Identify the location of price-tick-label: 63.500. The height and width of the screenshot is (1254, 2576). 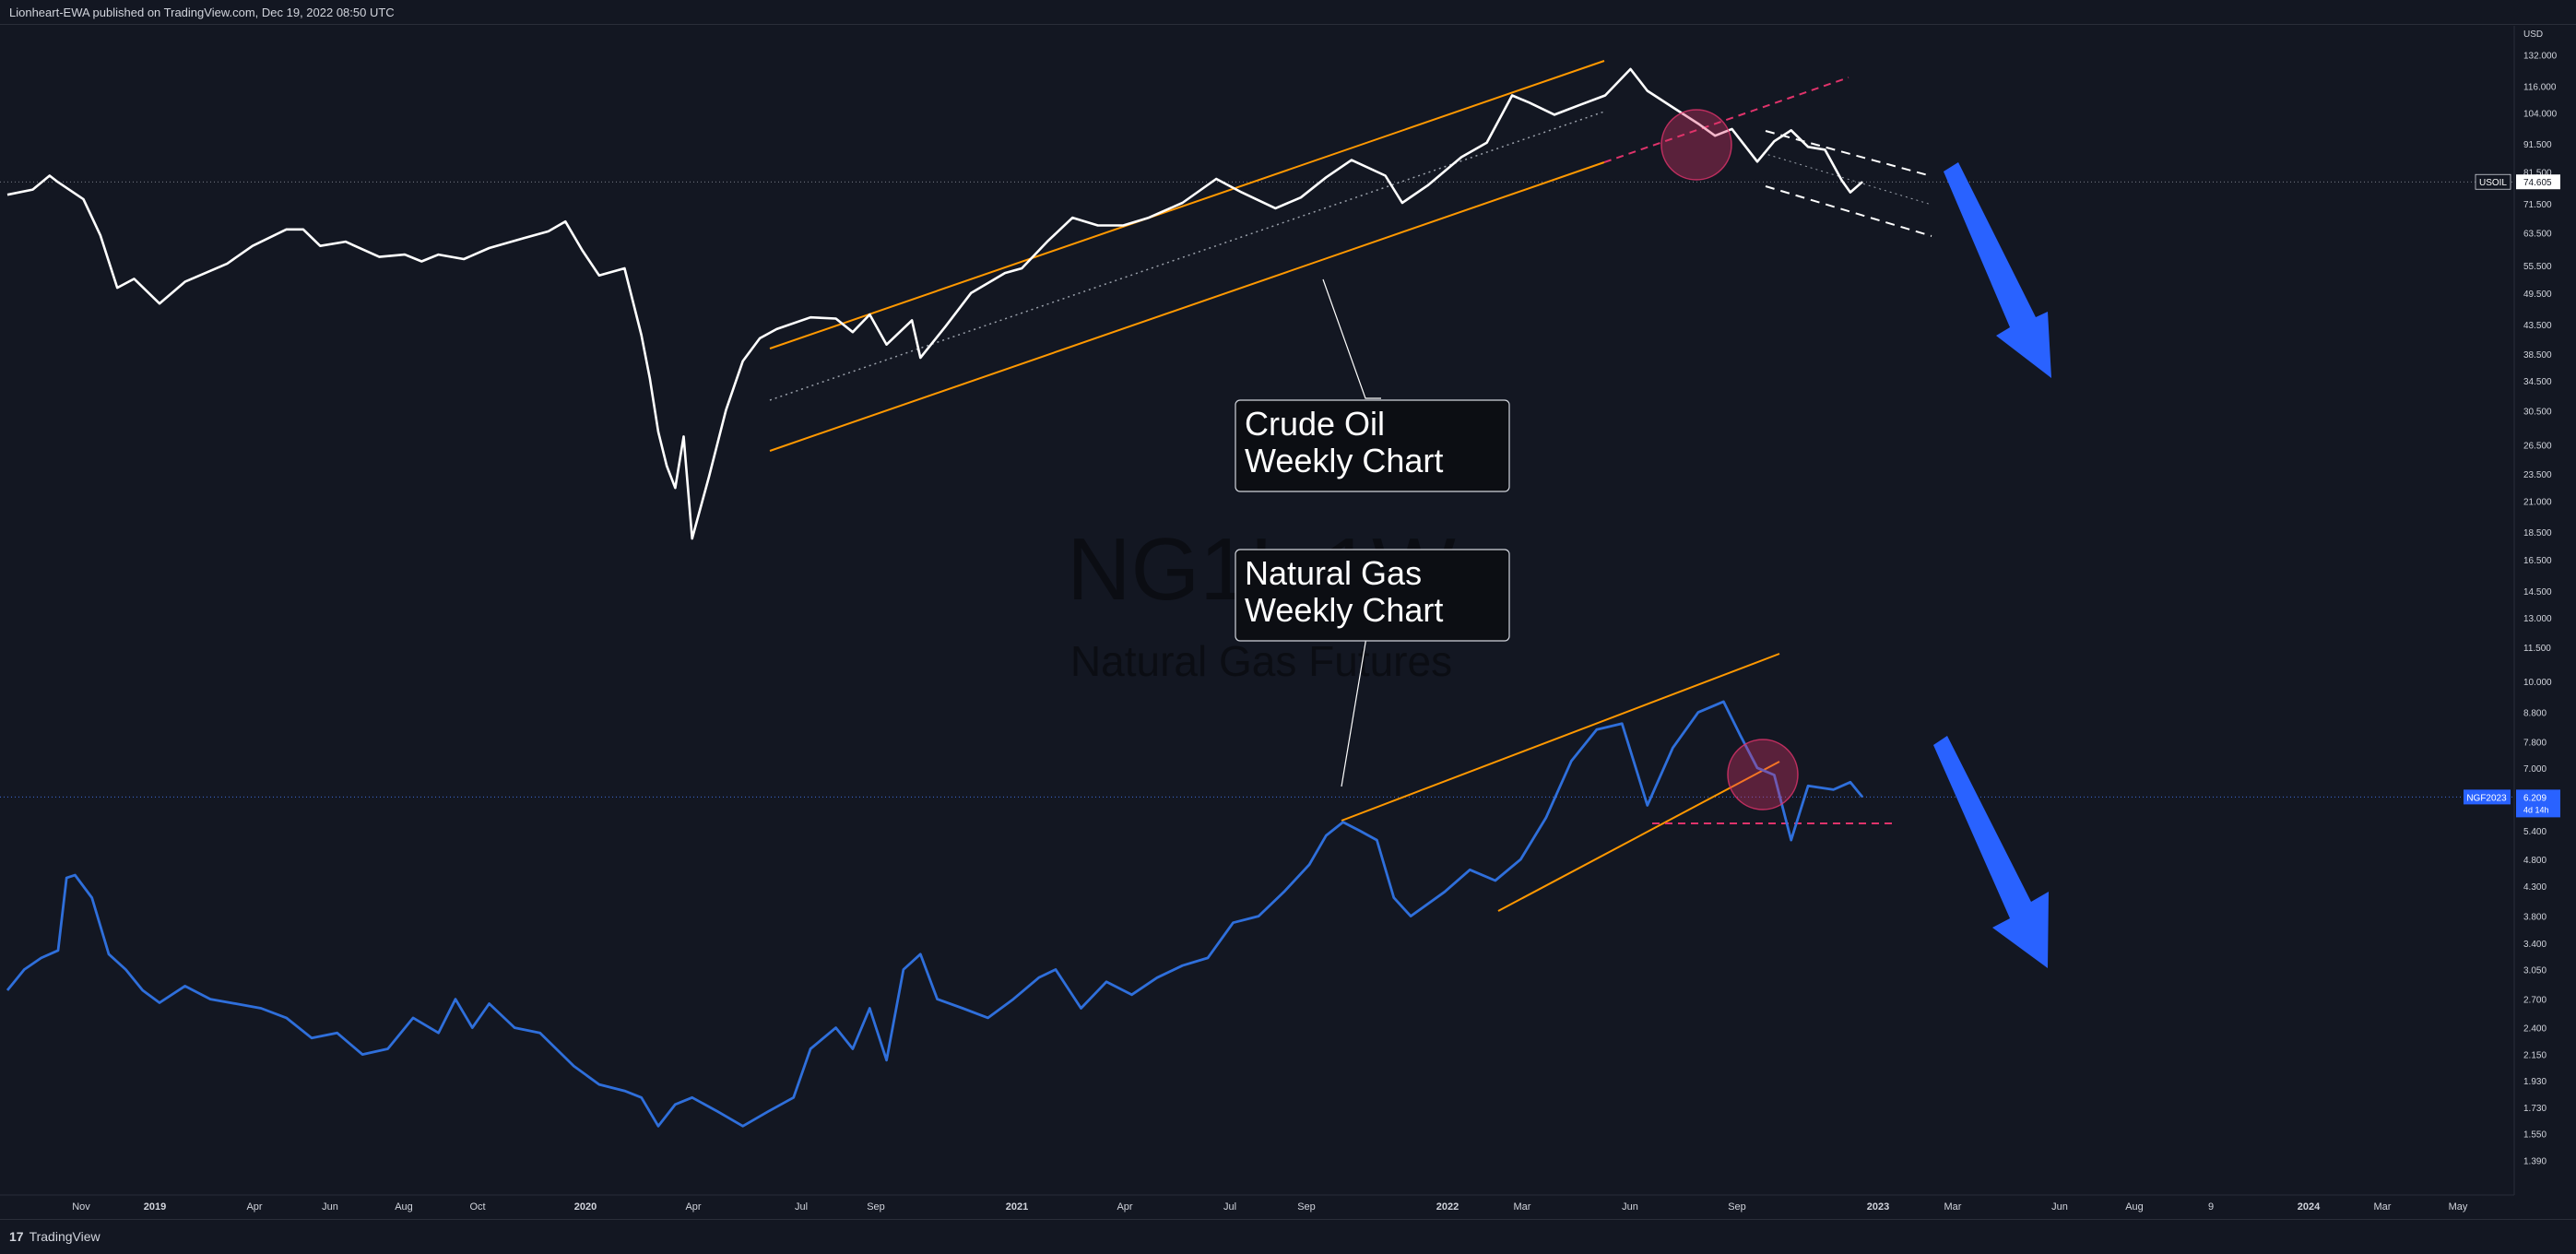
(2537, 234).